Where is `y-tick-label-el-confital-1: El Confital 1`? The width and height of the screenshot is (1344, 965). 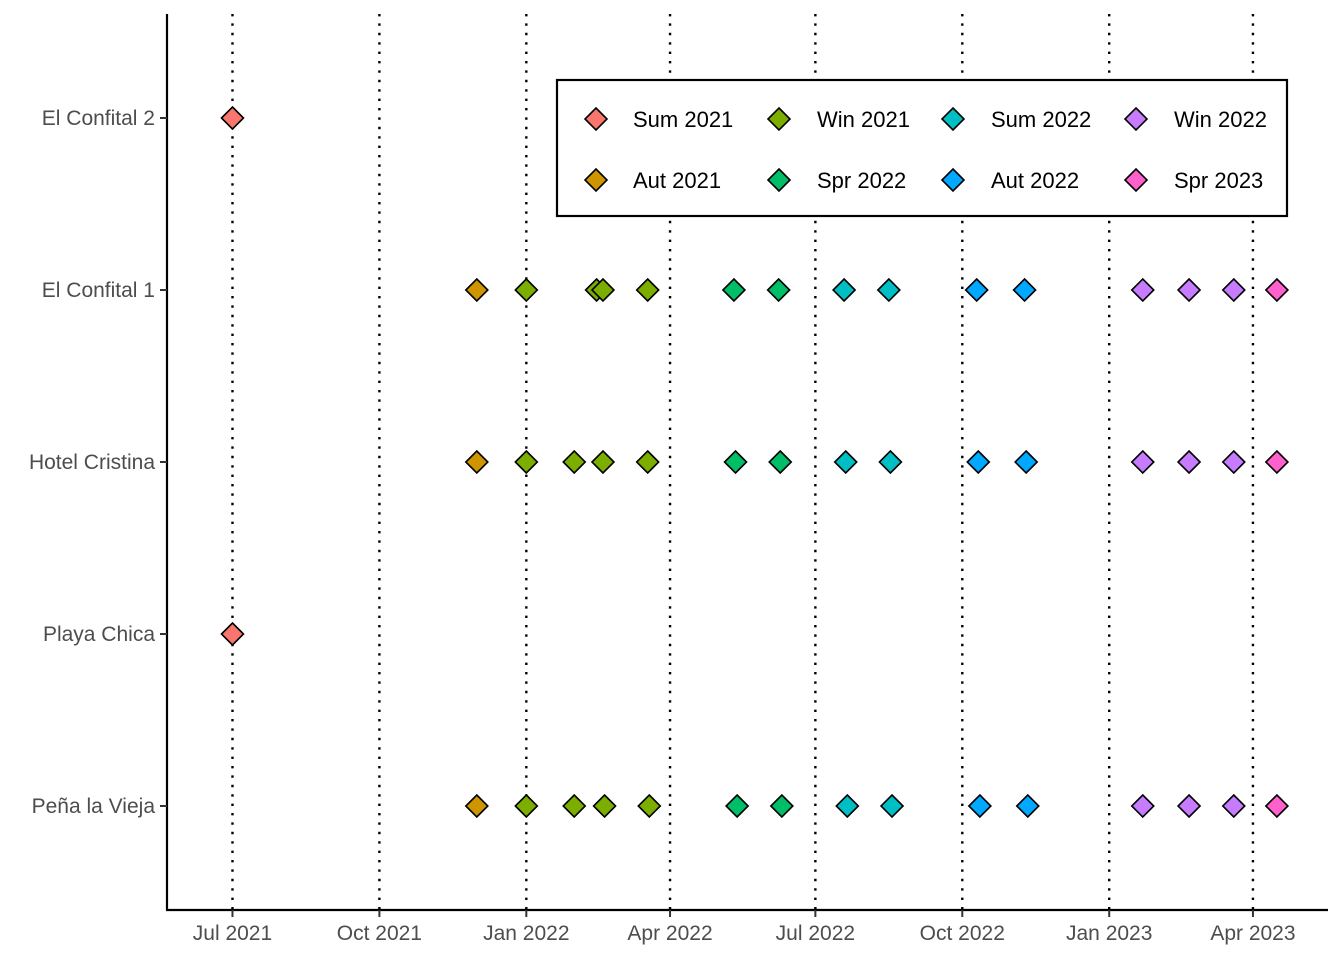 y-tick-label-el-confital-1: El Confital 1 is located at coordinates (98, 290).